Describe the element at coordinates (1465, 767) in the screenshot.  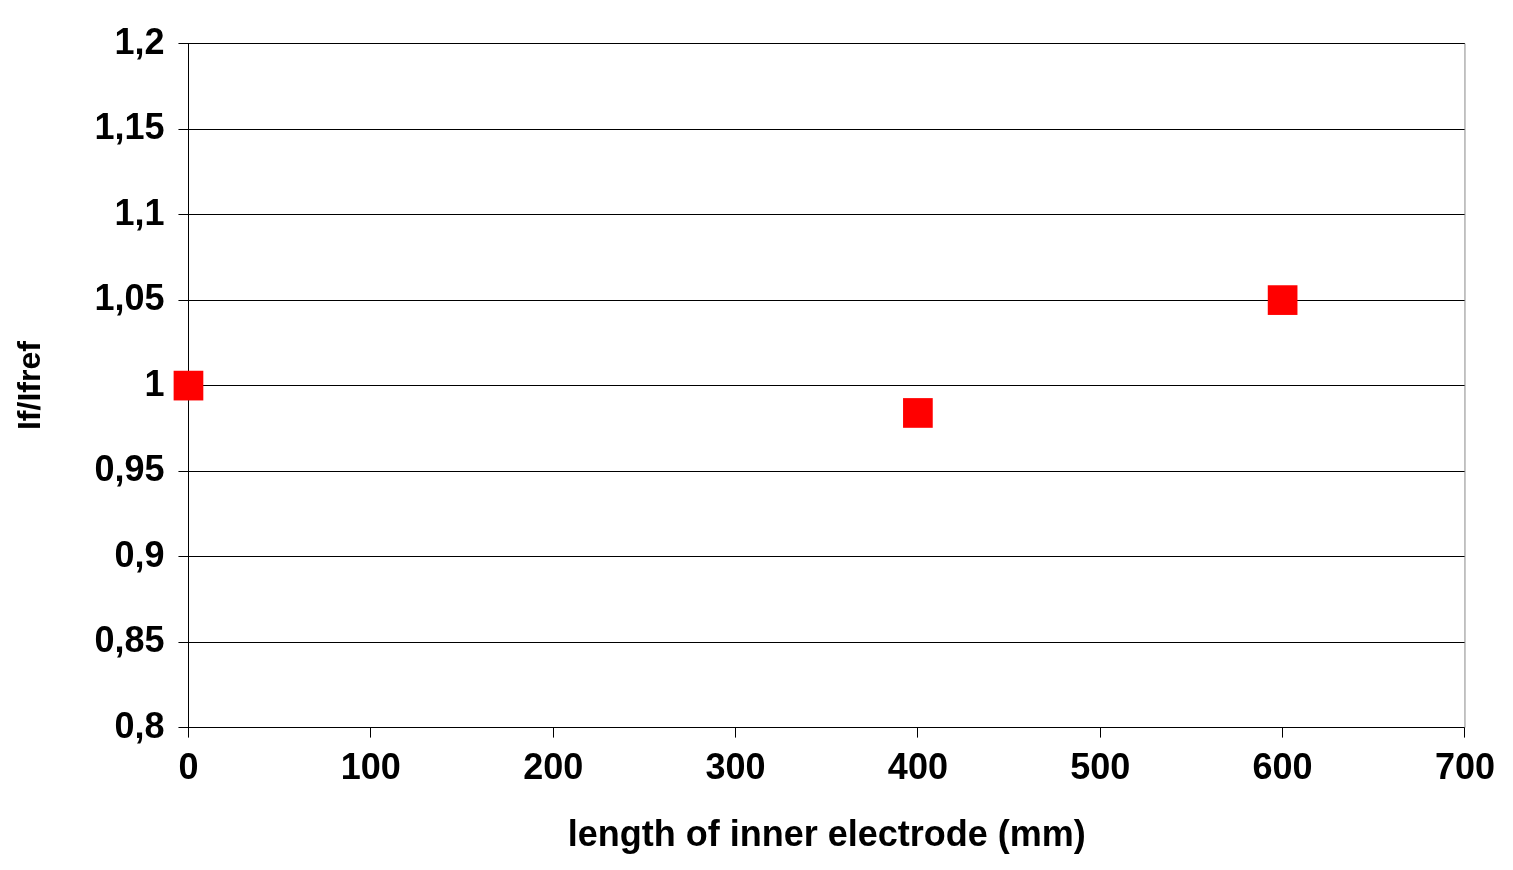
I see `x-tick-label: 700` at that location.